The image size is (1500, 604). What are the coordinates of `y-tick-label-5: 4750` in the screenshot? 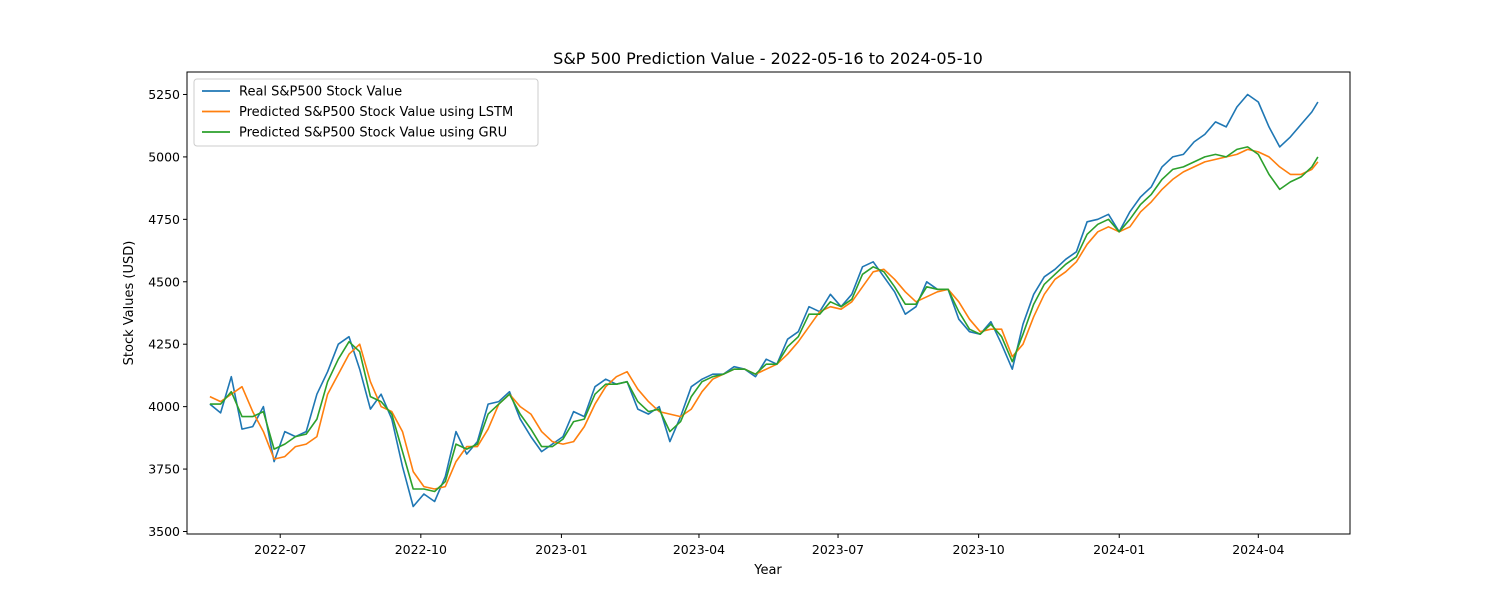 It's located at (164, 219).